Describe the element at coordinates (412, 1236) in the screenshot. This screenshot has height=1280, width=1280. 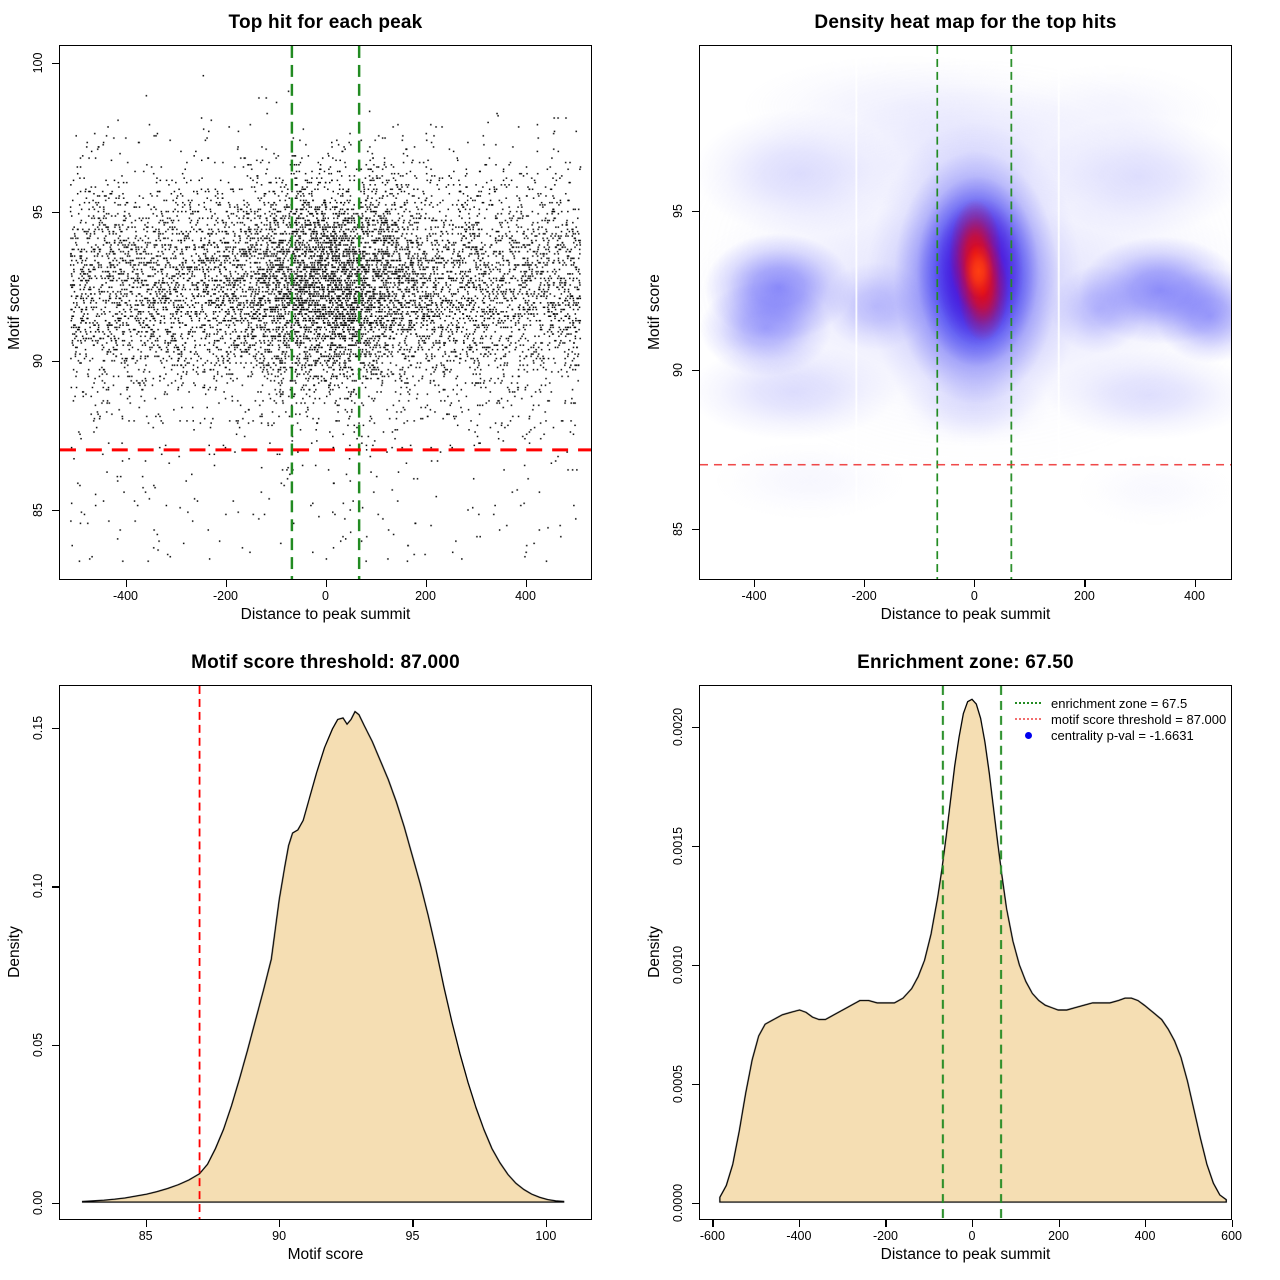
I see `x-tick-label: 95` at that location.